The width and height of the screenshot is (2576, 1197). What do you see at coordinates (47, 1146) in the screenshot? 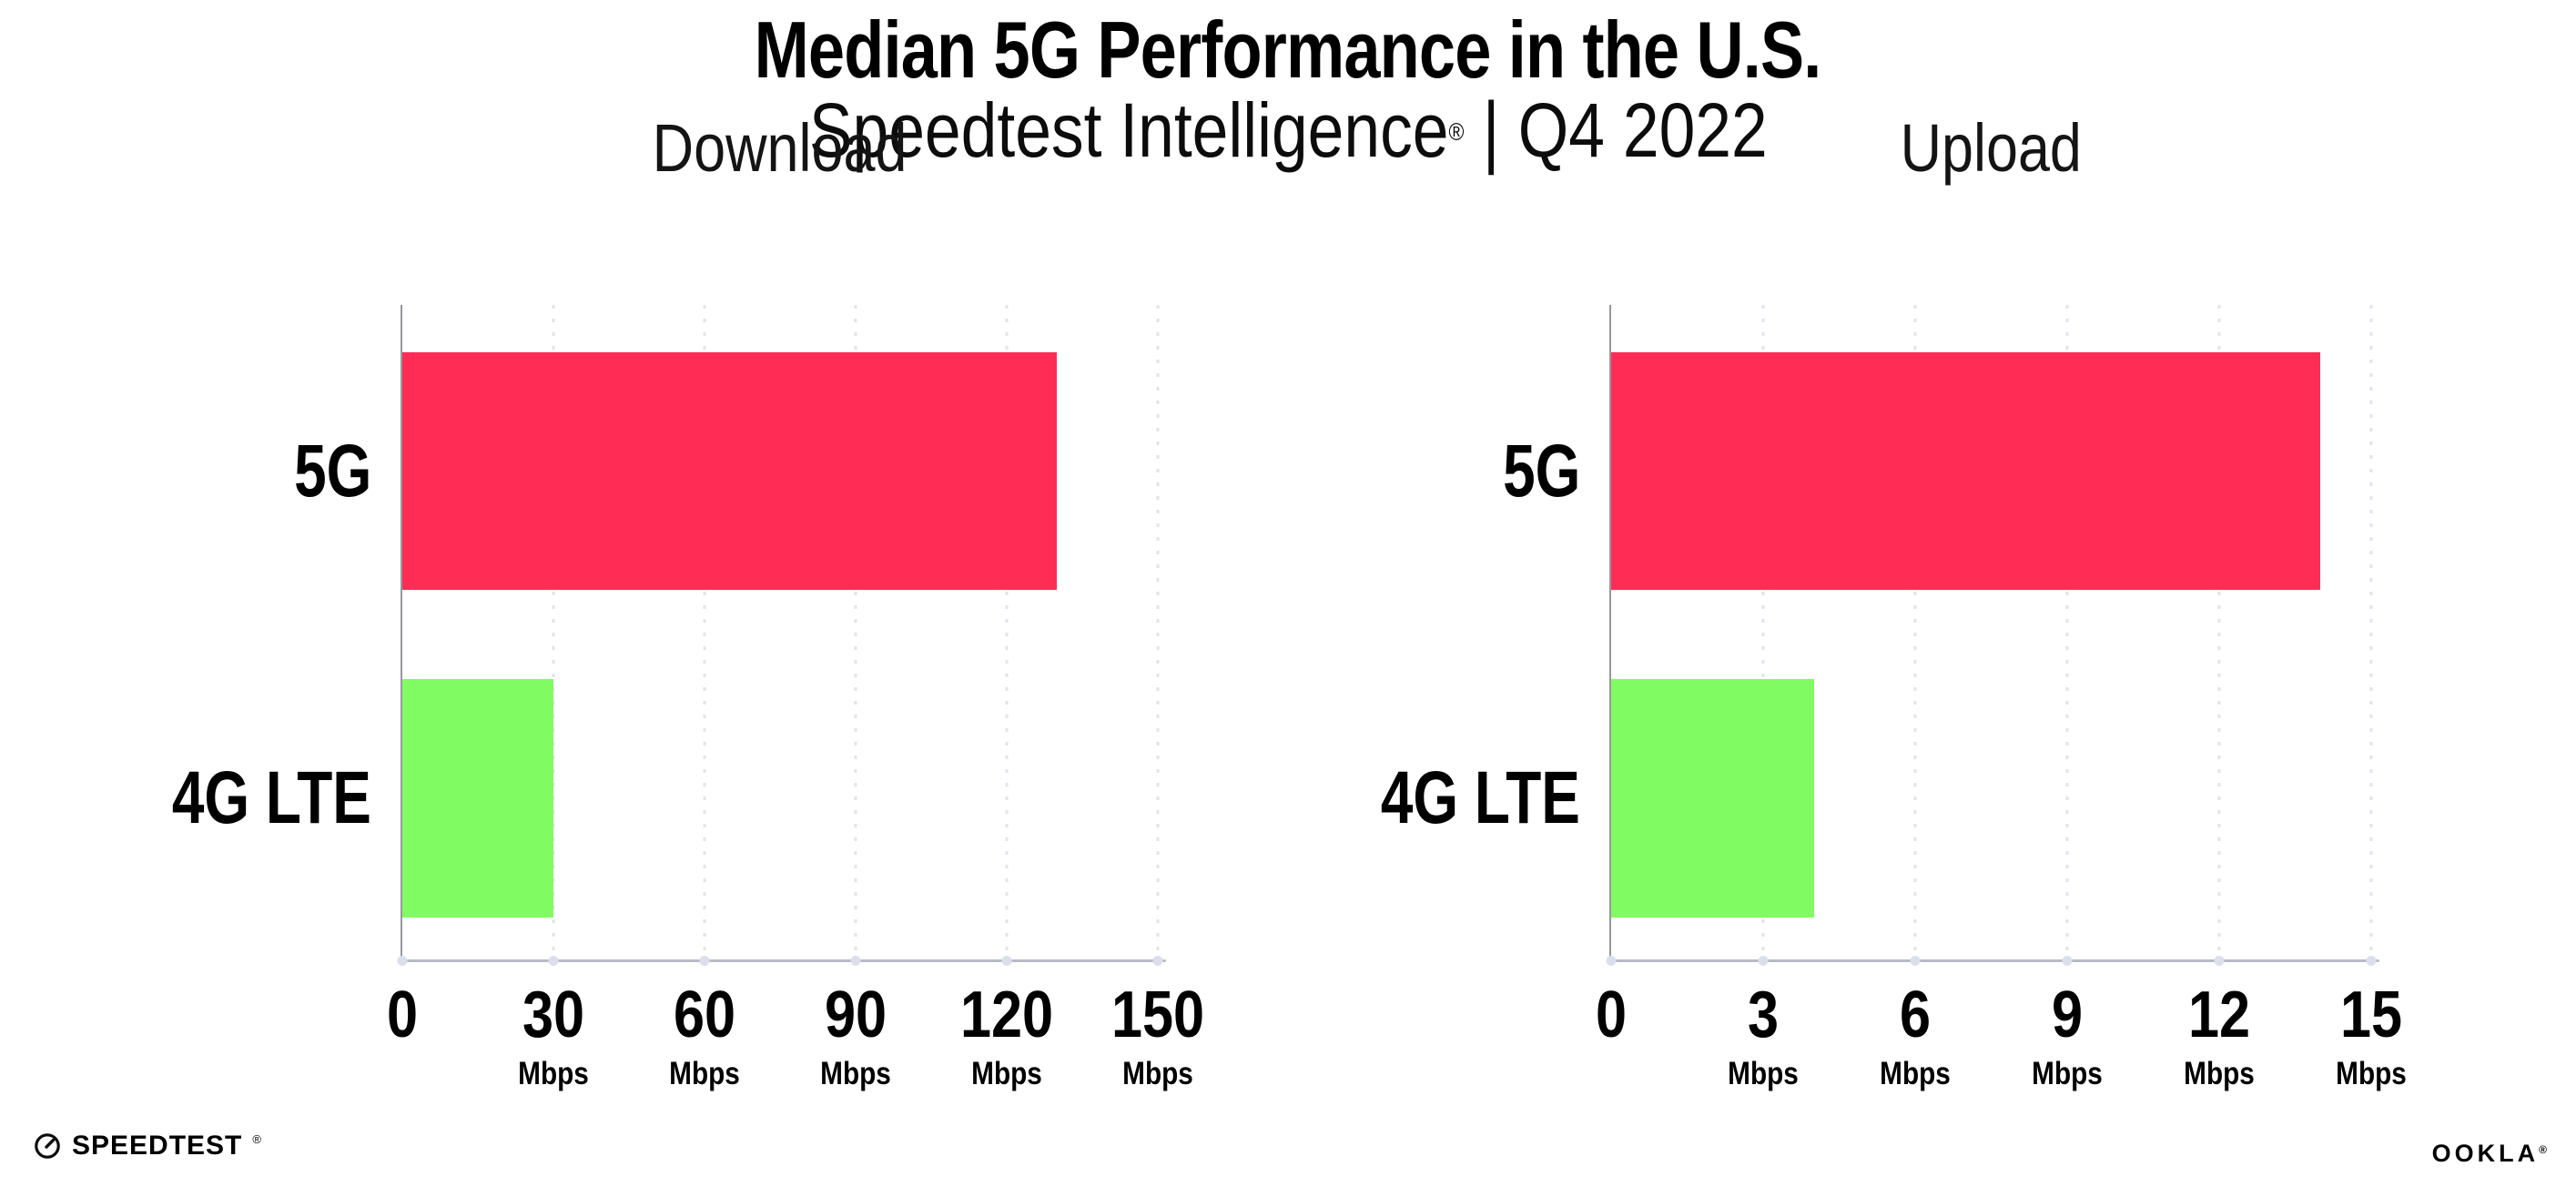
I see `speedtest-gauge-icon` at bounding box center [47, 1146].